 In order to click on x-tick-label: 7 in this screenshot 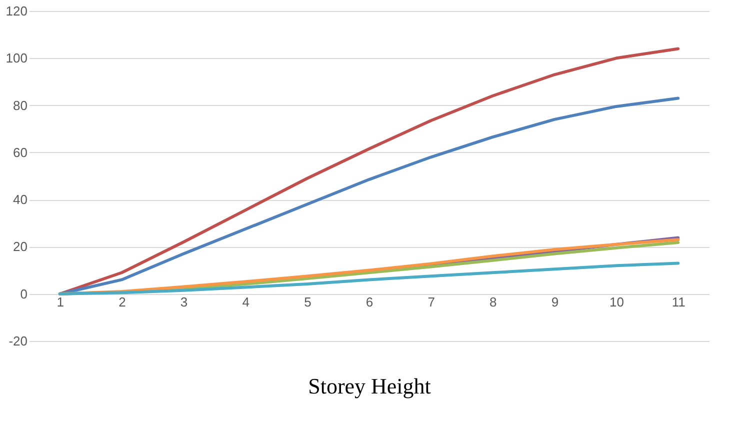, I will do `click(431, 302)`.